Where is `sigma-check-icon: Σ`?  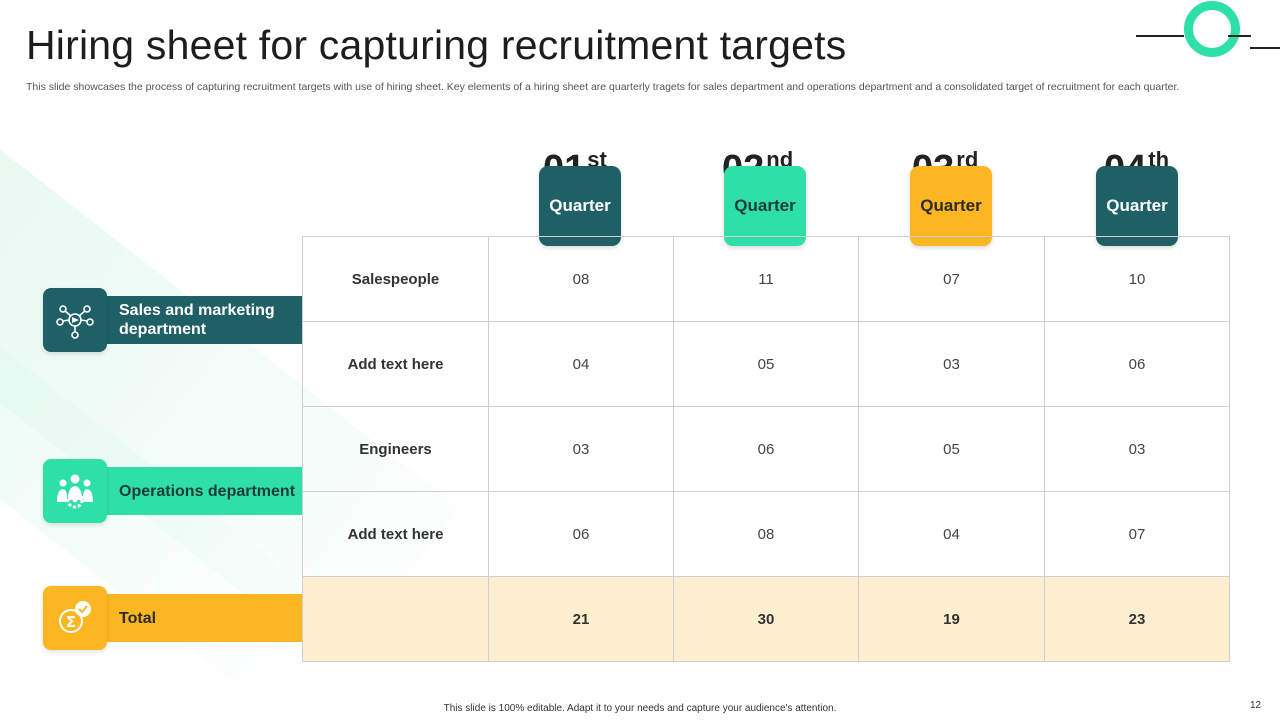
sigma-check-icon: Σ is located at coordinates (75, 618).